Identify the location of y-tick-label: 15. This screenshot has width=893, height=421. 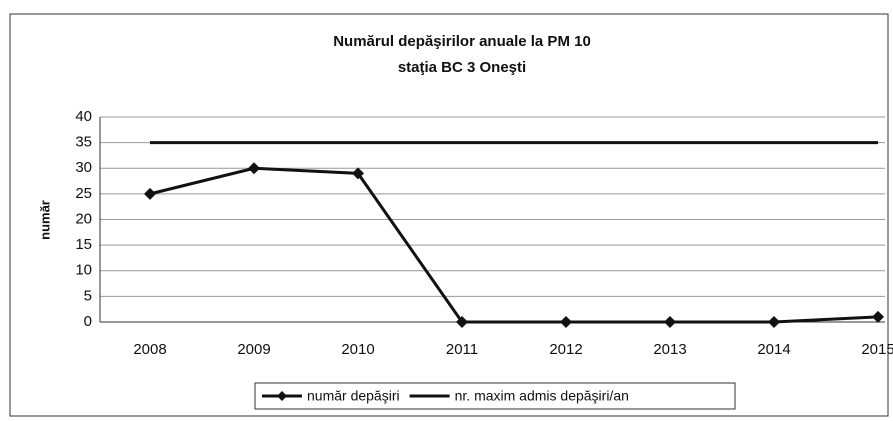
(83, 244).